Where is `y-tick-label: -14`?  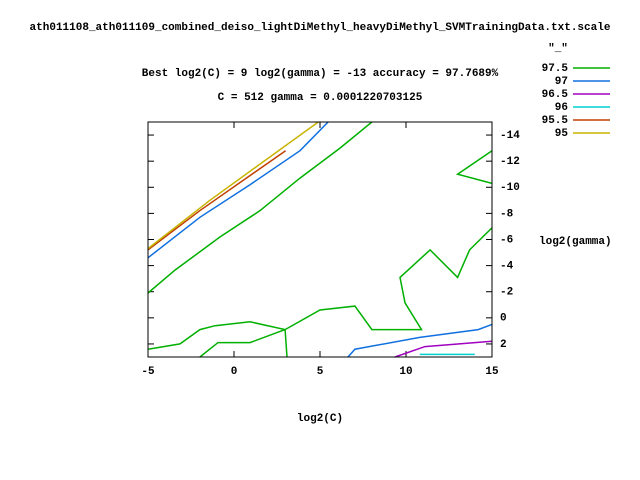
y-tick-label: -14 is located at coordinates (510, 136).